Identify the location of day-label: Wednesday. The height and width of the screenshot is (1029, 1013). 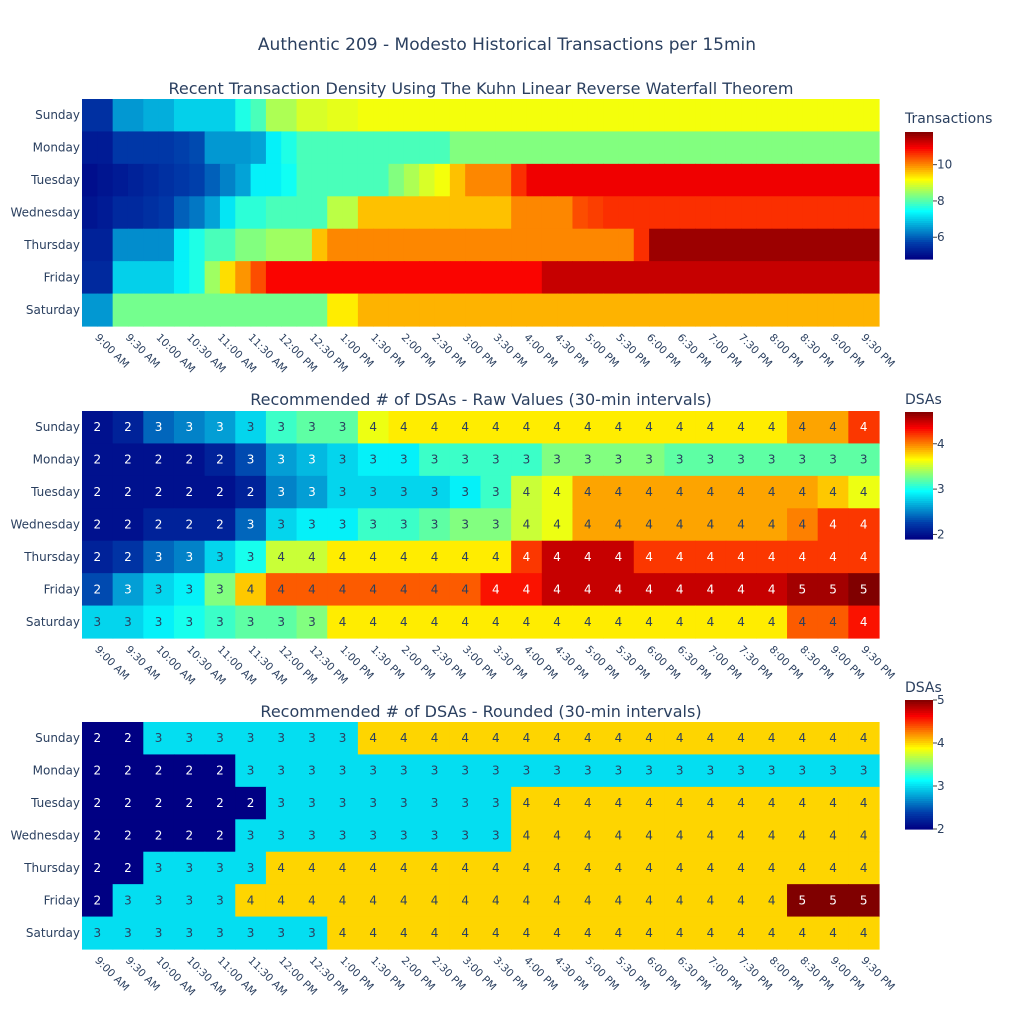
(45, 525).